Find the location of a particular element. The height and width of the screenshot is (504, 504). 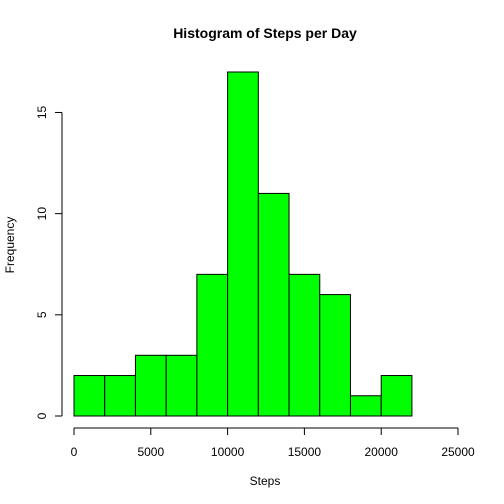

x-tick-label: 25000 is located at coordinates (458, 452).